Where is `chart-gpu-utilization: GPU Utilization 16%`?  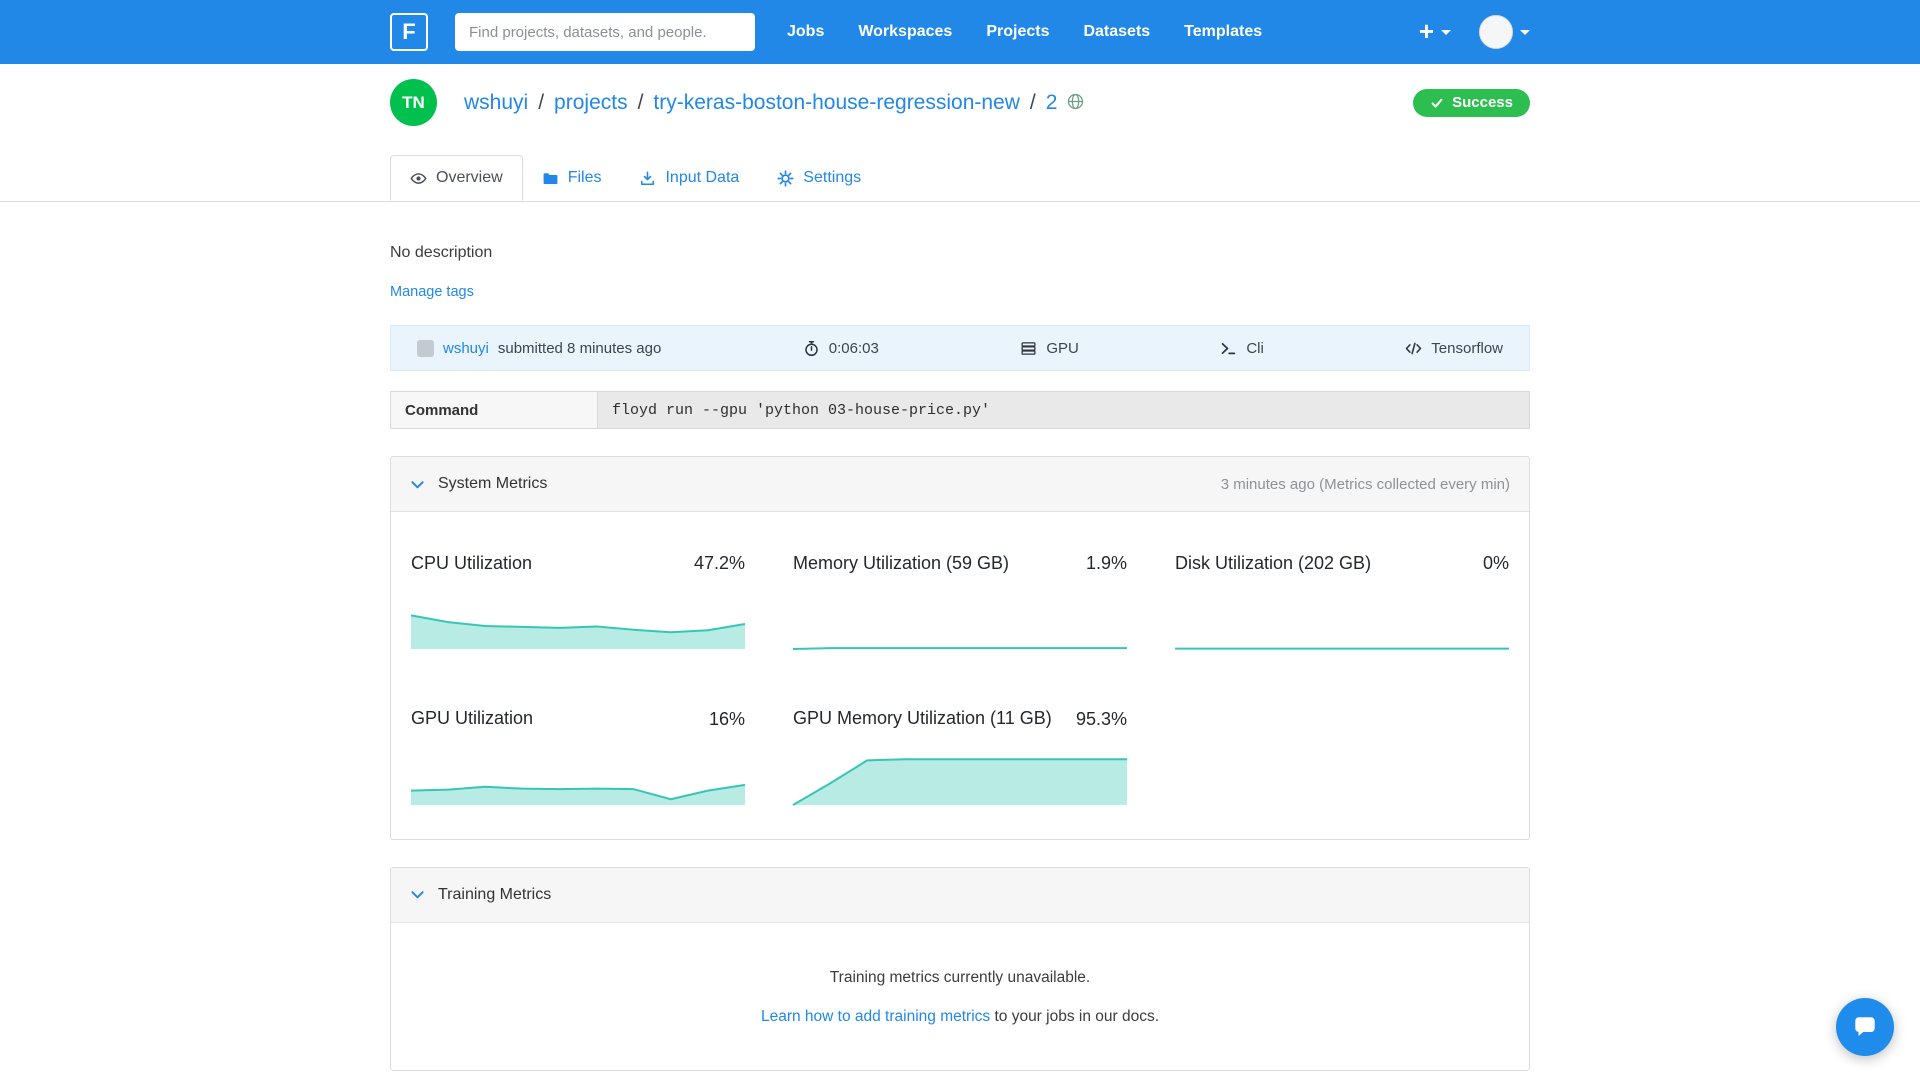 chart-gpu-utilization: GPU Utilization 16% is located at coordinates (578, 756).